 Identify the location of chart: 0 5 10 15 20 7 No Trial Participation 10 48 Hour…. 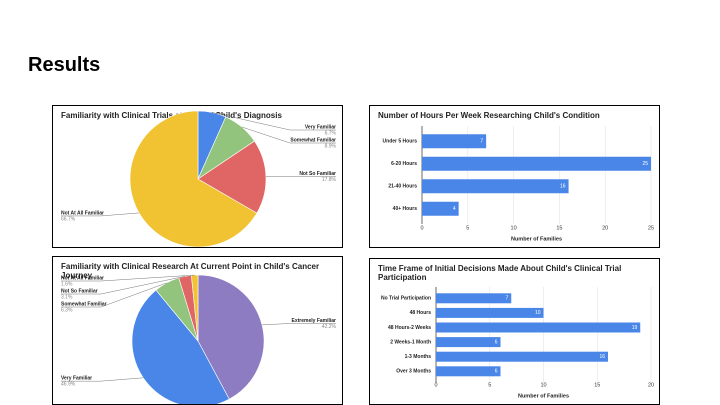
(517, 343).